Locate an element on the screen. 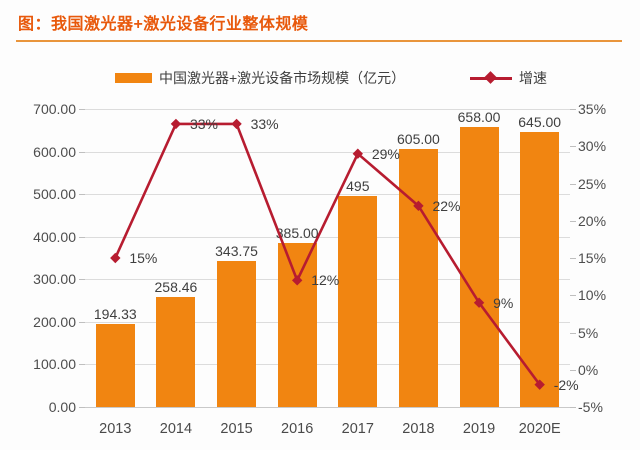 This screenshot has height=450, width=640. bar-swatch-icon is located at coordinates (133, 78).